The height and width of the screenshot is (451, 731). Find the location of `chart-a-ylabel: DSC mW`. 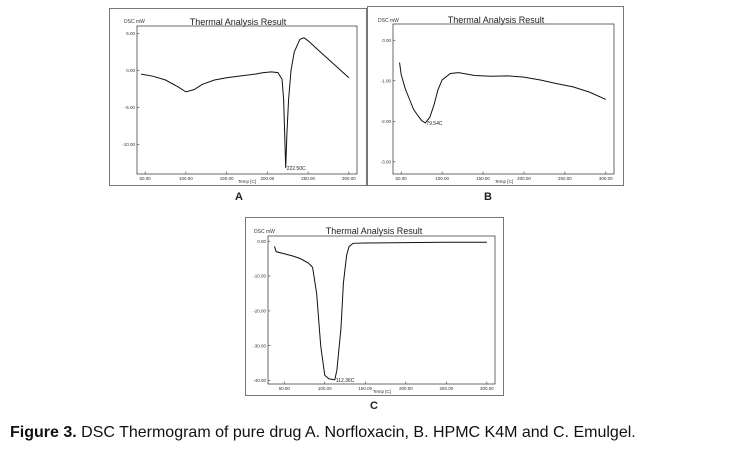

chart-a-ylabel: DSC mW is located at coordinates (134, 22).